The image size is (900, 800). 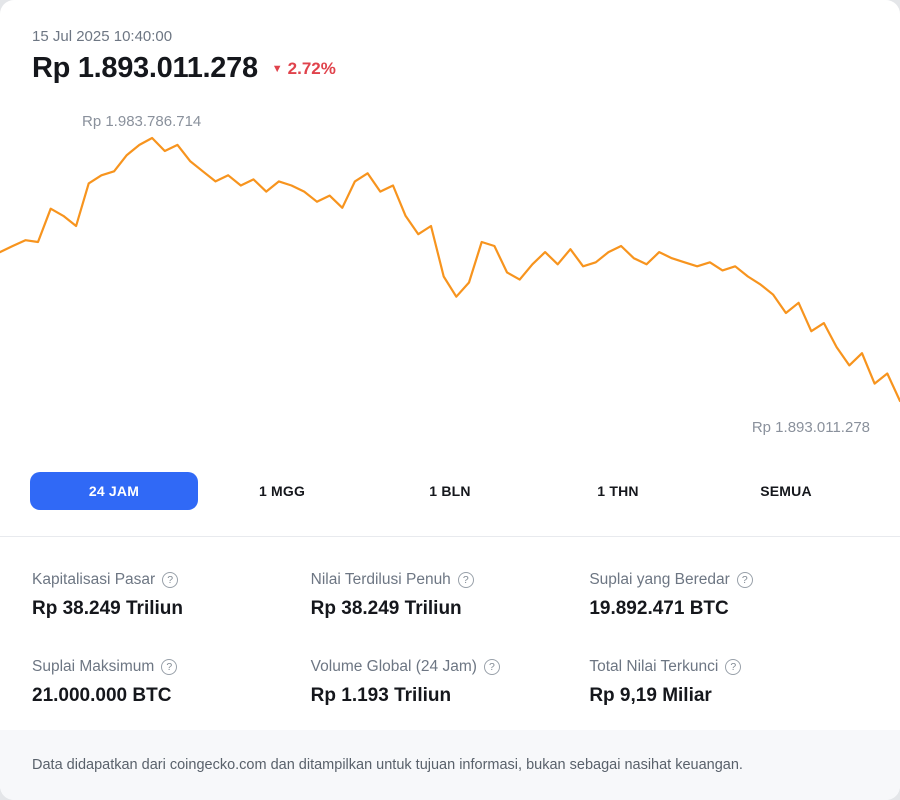 I want to click on stat-label: Suplai Maksimum, so click(x=93, y=666).